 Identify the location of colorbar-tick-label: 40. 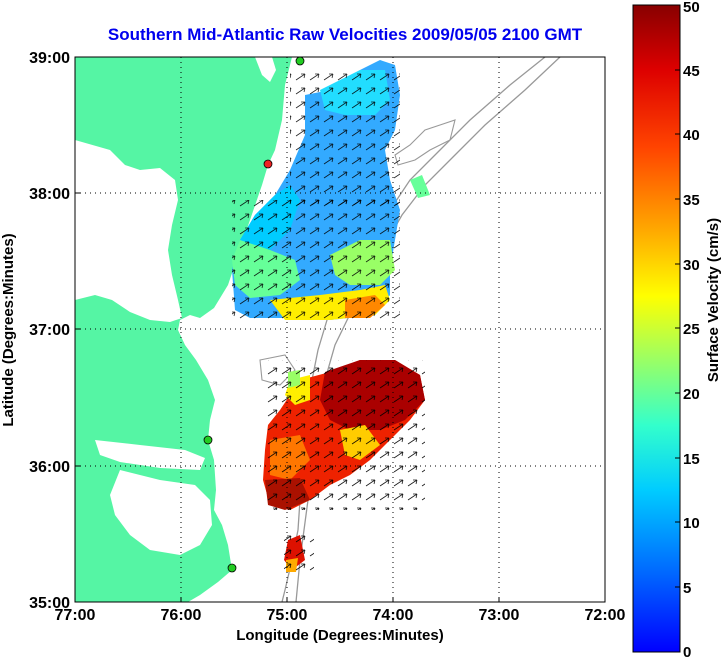
(691, 135).